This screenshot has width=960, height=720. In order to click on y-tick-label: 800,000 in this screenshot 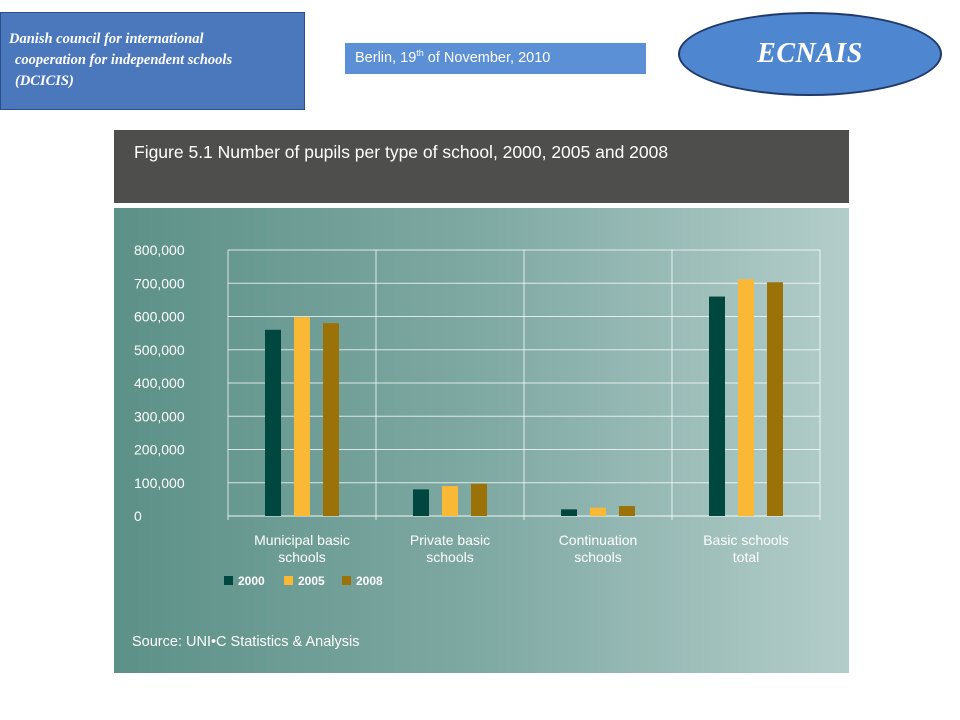, I will do `click(159, 250)`.